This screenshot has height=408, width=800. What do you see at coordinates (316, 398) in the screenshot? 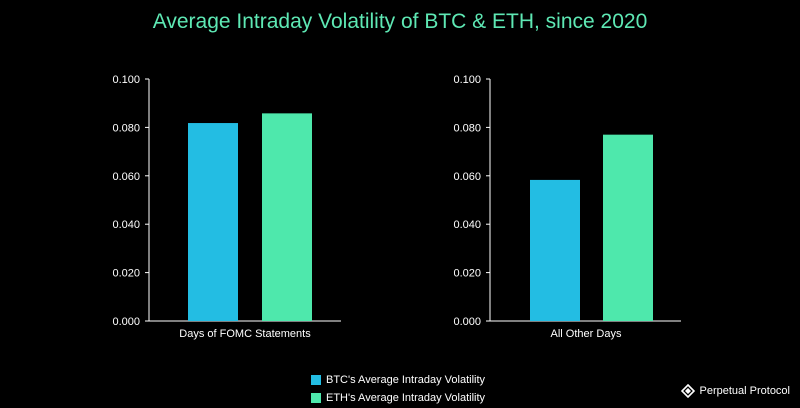
I see `legend-swatch-eth` at bounding box center [316, 398].